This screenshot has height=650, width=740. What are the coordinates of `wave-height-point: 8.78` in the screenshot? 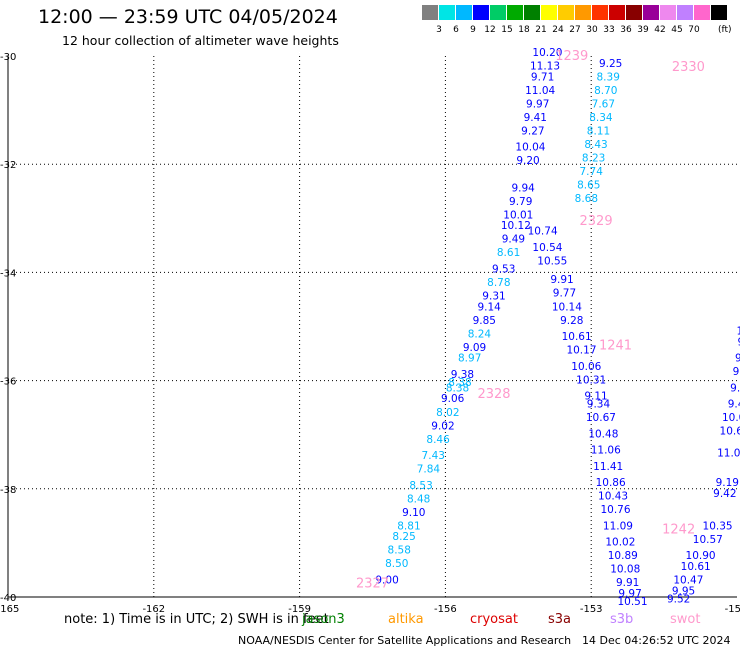 It's located at (498, 283).